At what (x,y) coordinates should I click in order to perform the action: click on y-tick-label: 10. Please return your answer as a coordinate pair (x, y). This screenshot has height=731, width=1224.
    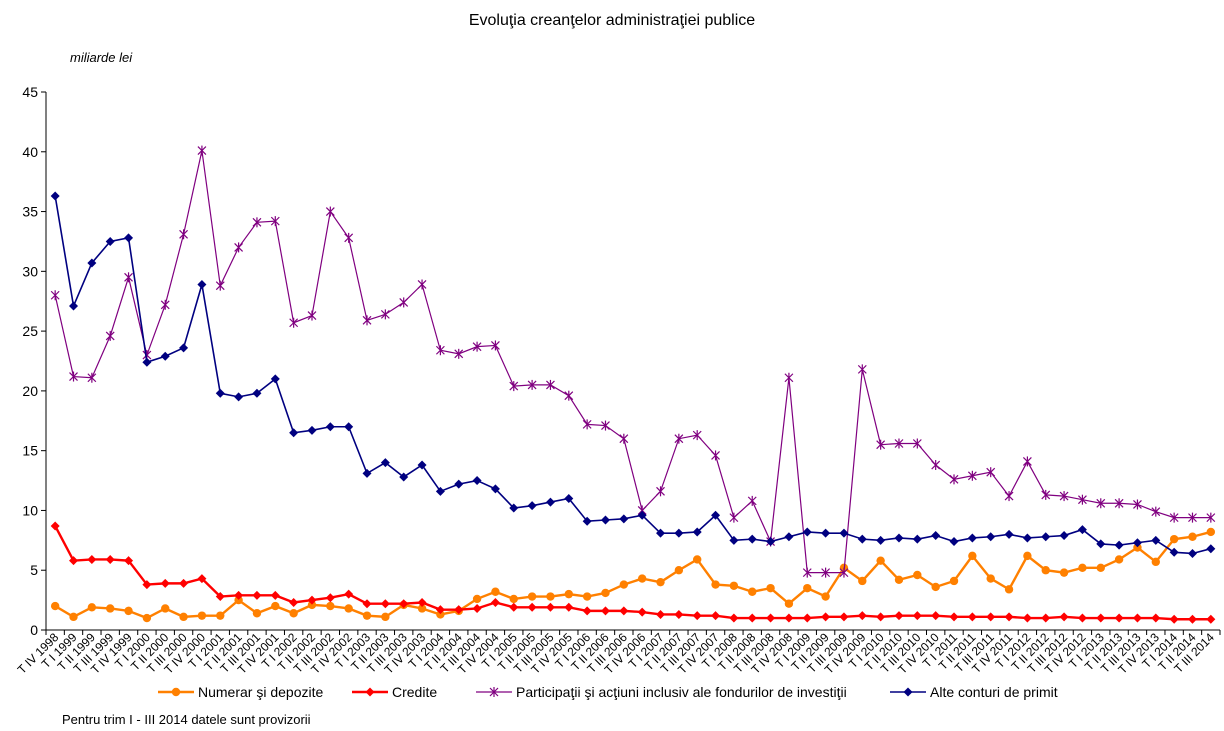
    Looking at the image, I should click on (30, 510).